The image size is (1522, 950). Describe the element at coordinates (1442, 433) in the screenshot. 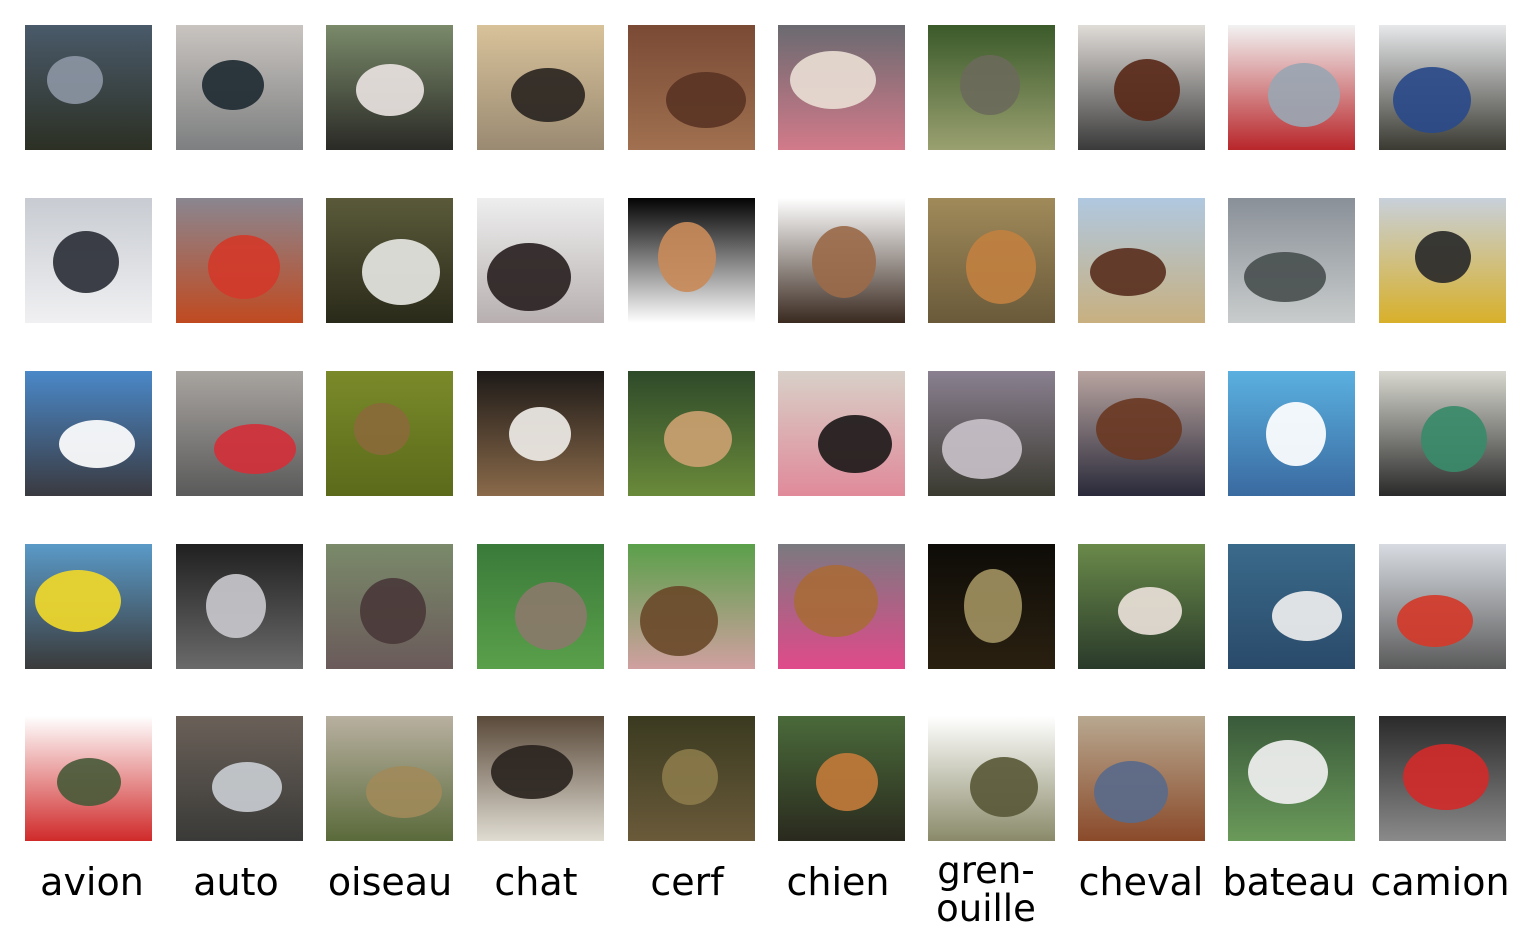

I see `thumbnail-green-truck` at that location.